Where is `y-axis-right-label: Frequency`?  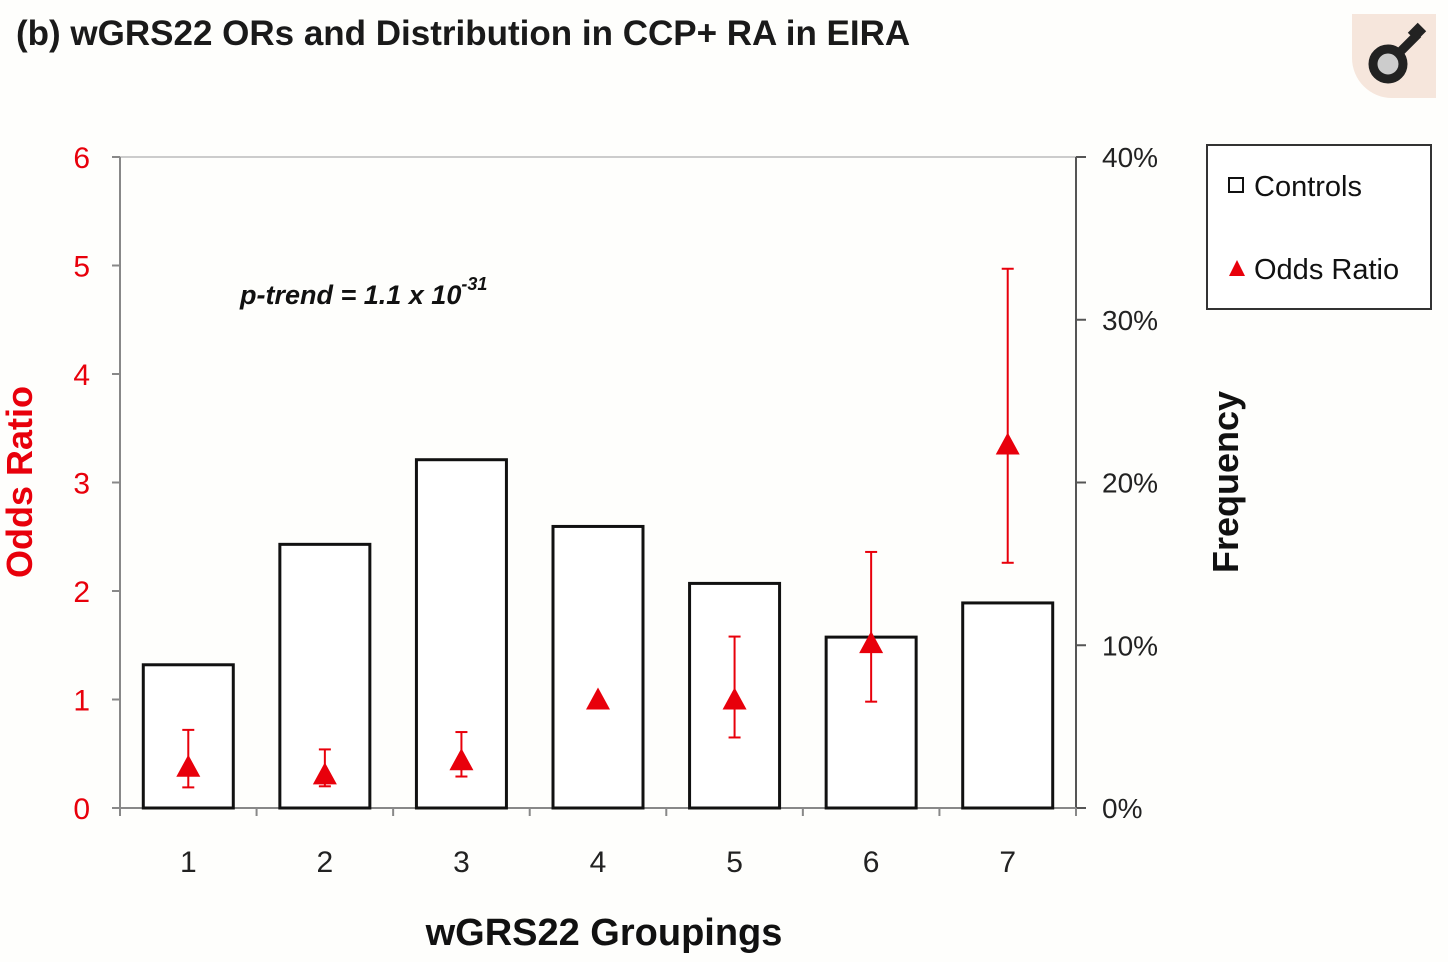
y-axis-right-label: Frequency is located at coordinates (1225, 482).